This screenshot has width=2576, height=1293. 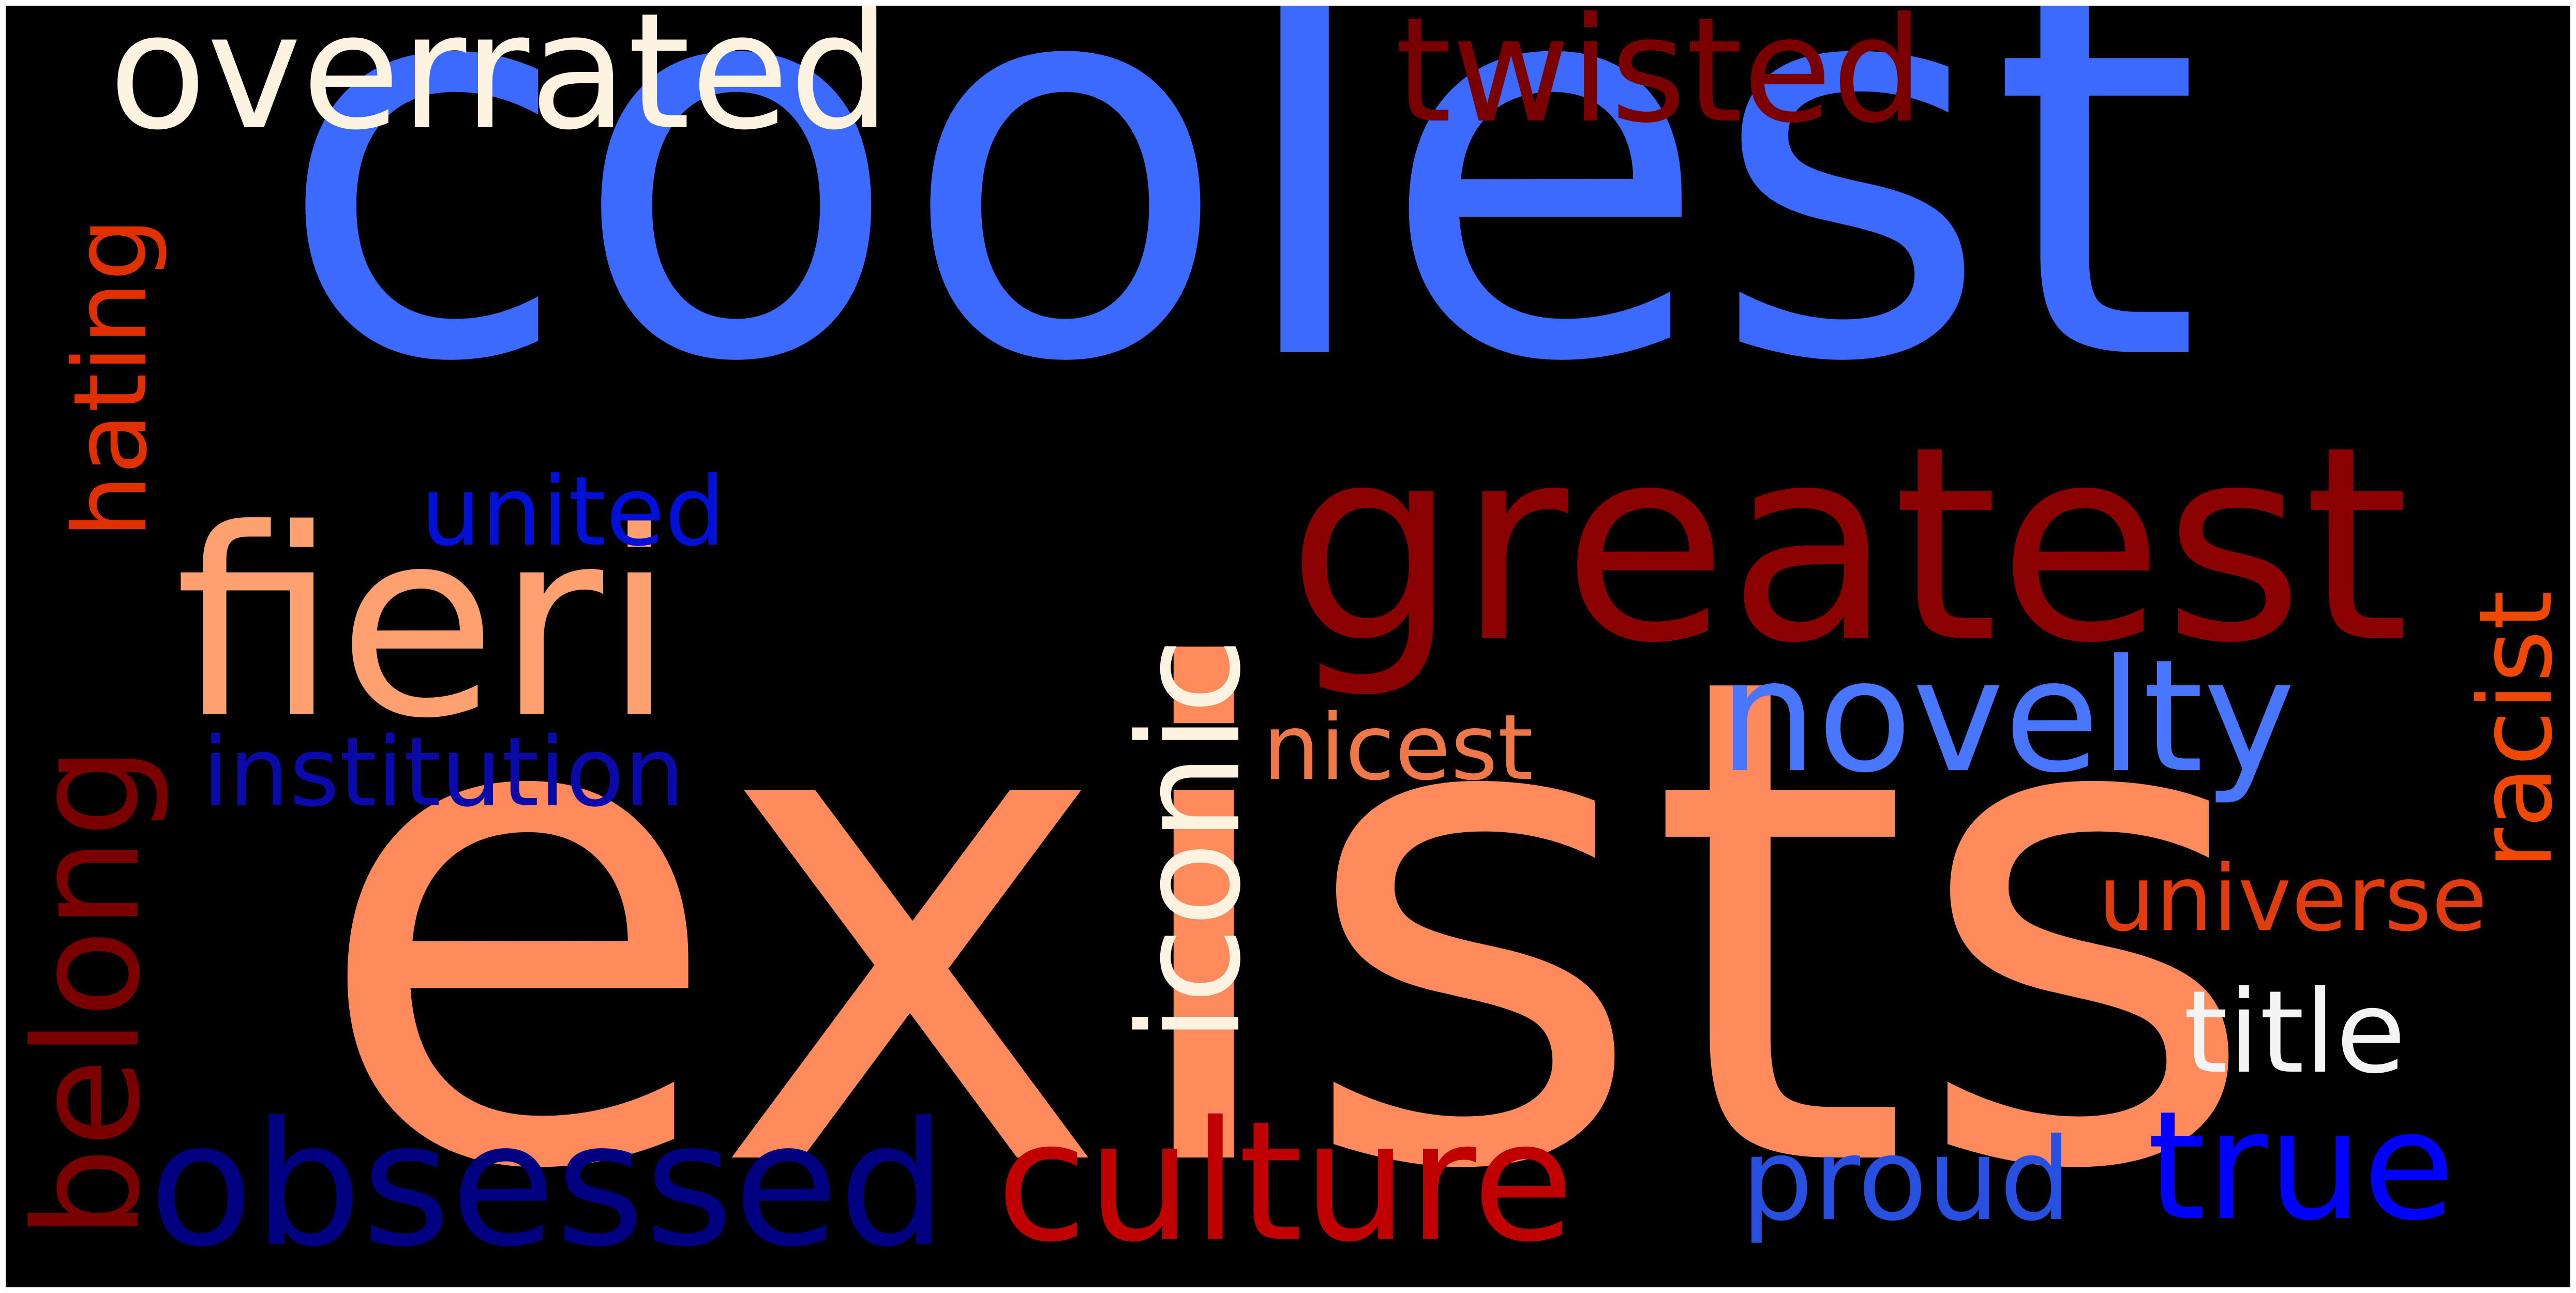 What do you see at coordinates (500, 86) in the screenshot?
I see `word-overrated: overrated` at bounding box center [500, 86].